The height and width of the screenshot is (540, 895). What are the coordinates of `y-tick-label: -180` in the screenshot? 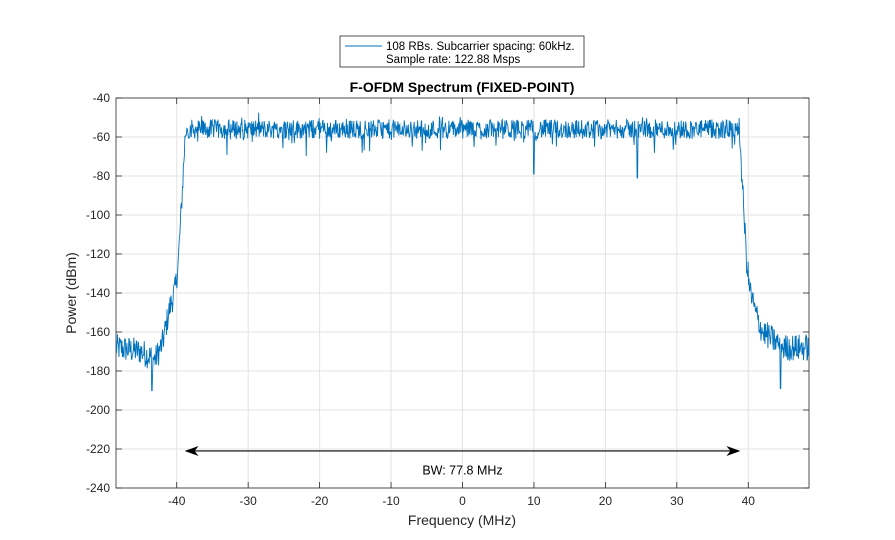 It's located at (98, 371).